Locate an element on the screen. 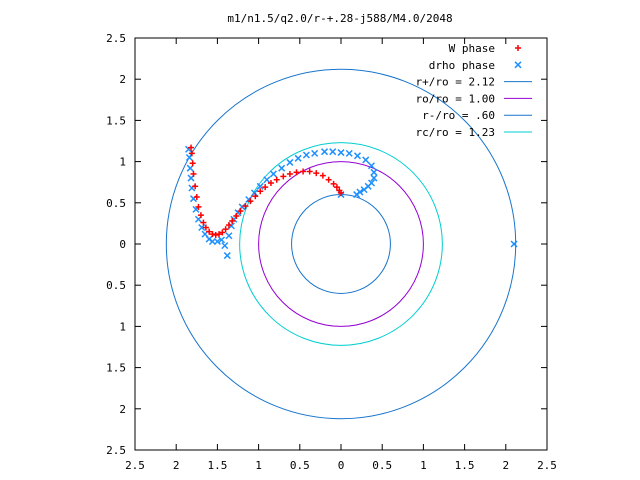 The height and width of the screenshot is (480, 640). x-tick-label-0: 2.5 is located at coordinates (135, 465).